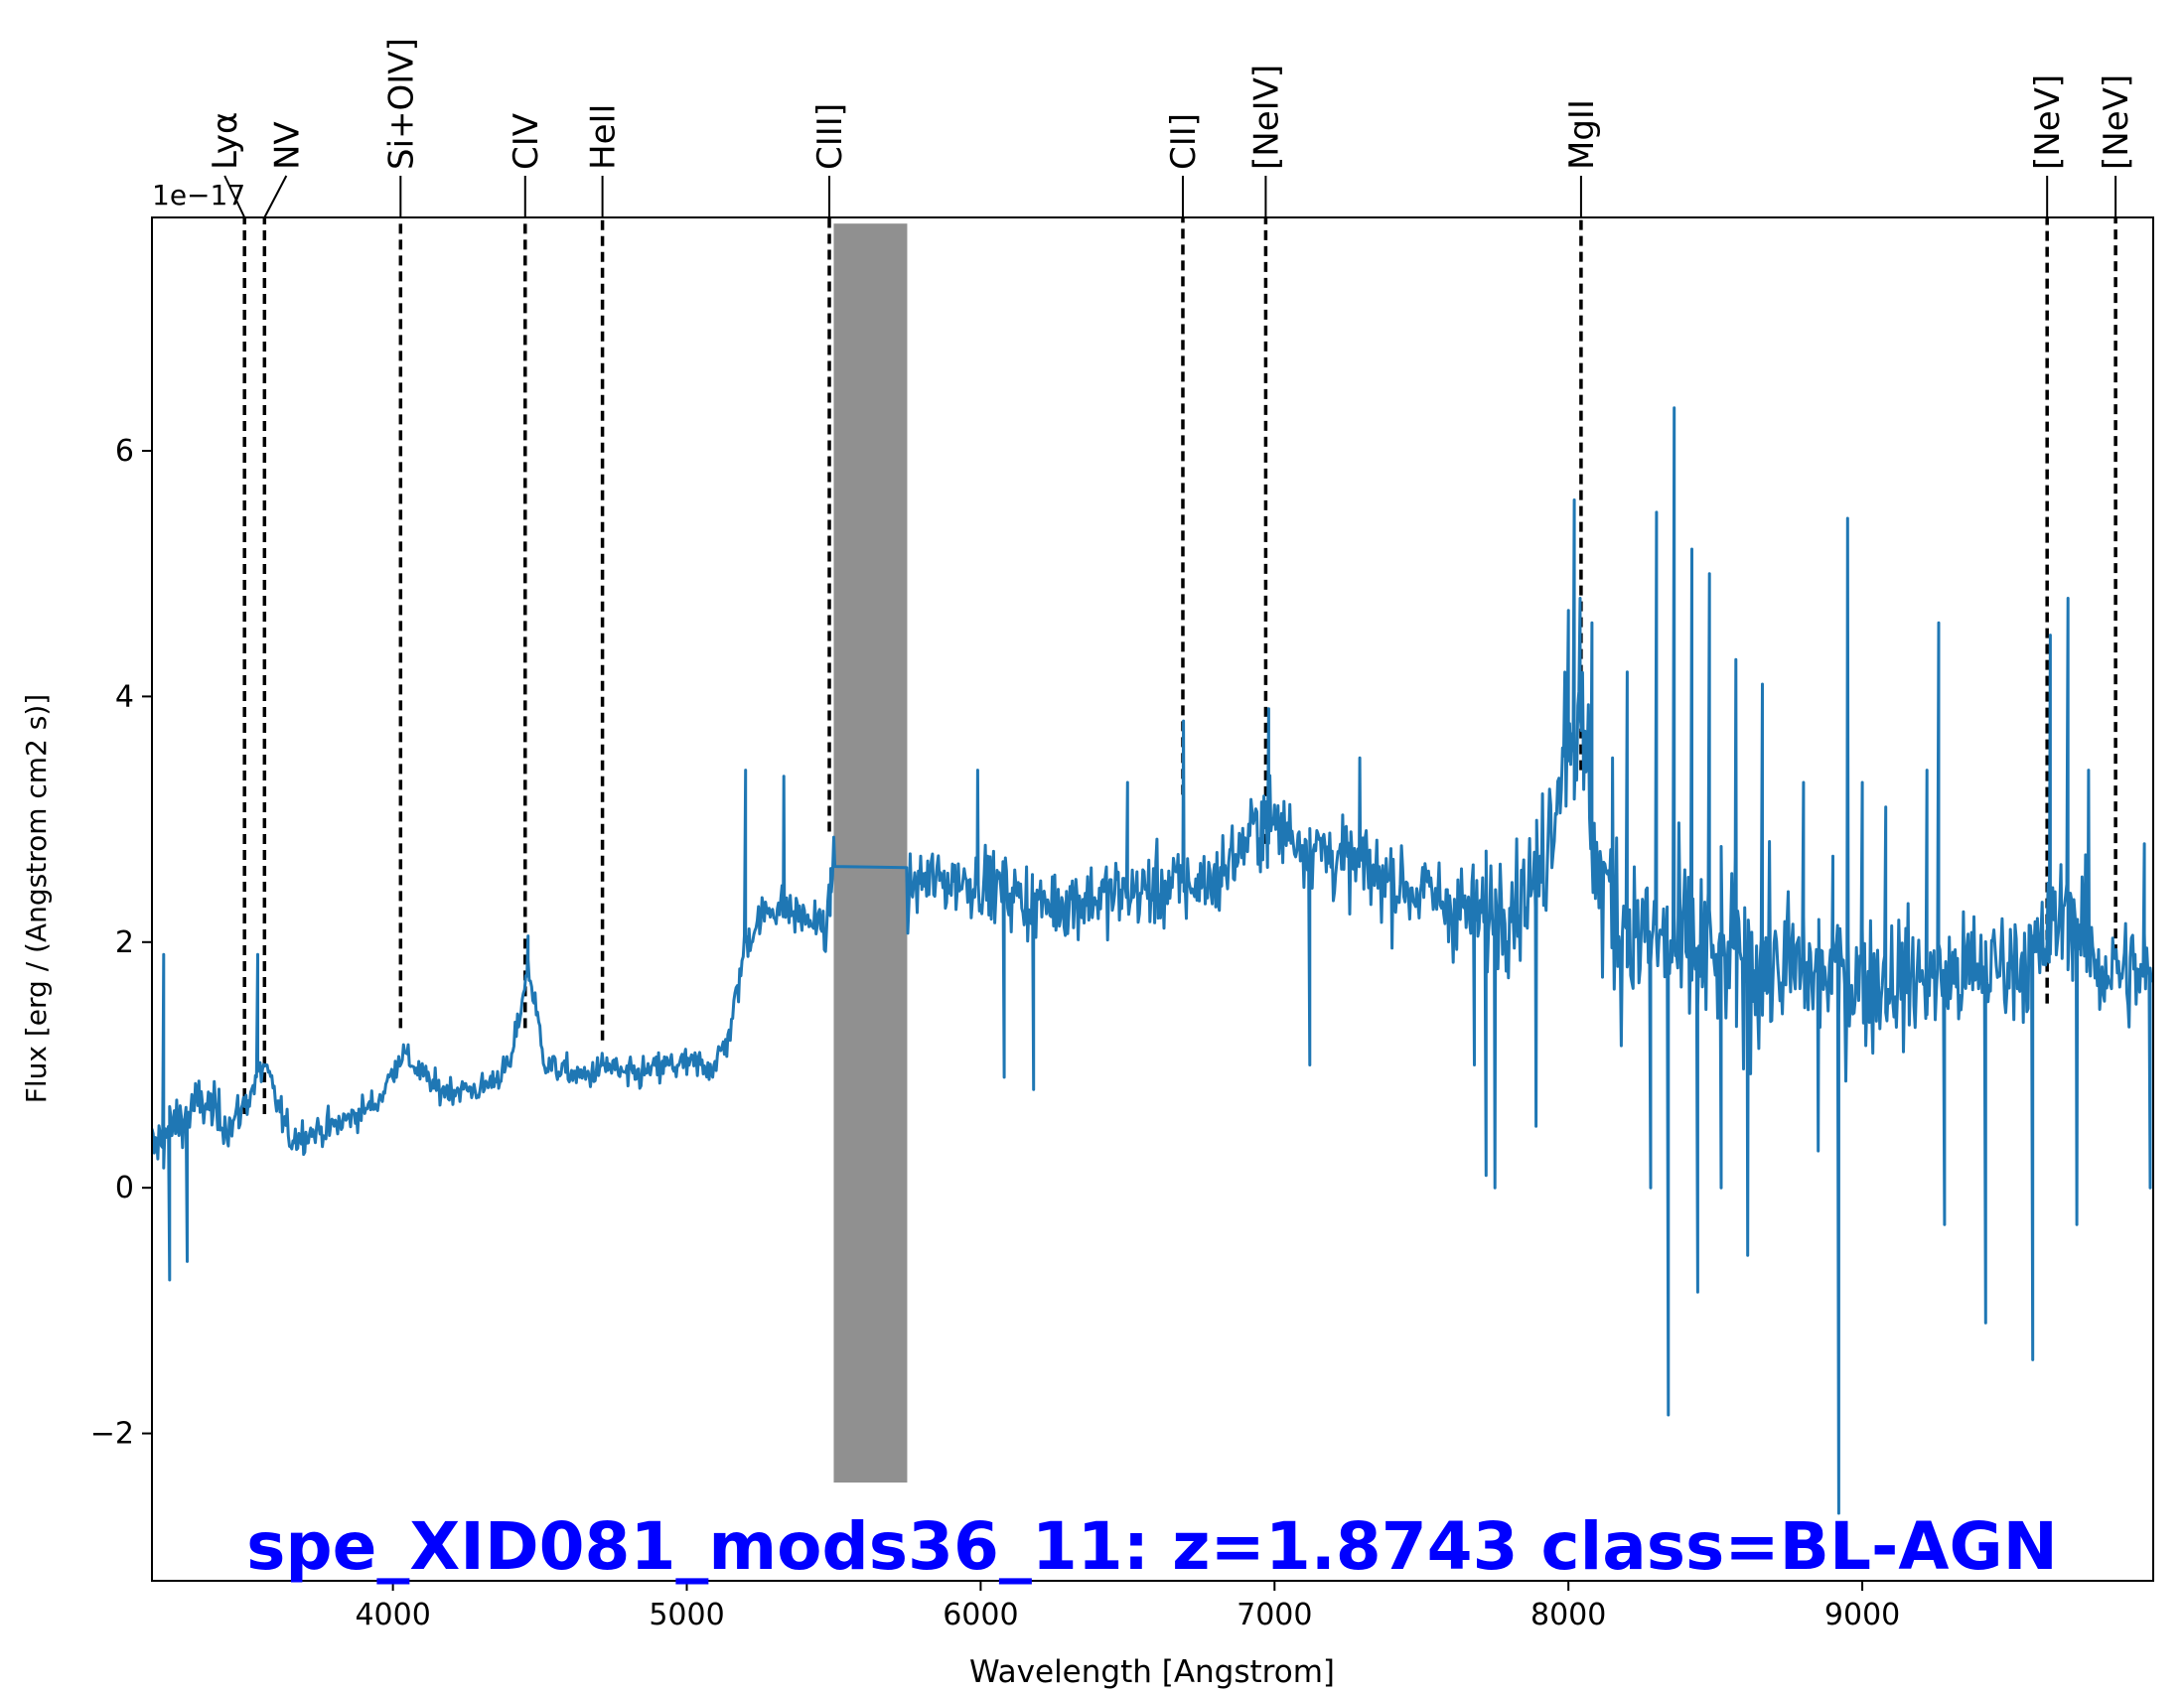 This screenshot has width=2184, height=1694. What do you see at coordinates (112, 1435) in the screenshot?
I see `y-tick-label: −2` at bounding box center [112, 1435].